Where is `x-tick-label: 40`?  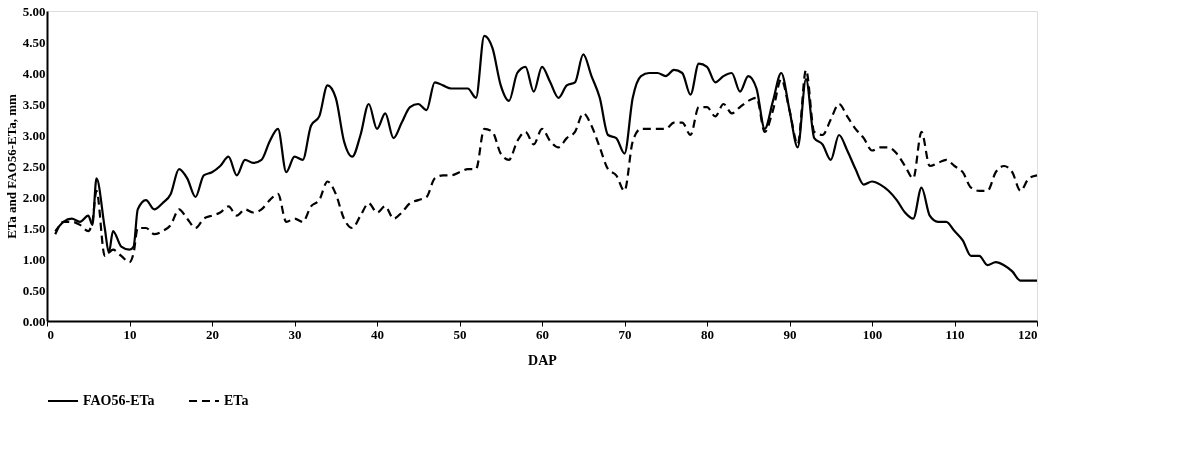
x-tick-label: 40 is located at coordinates (377, 334).